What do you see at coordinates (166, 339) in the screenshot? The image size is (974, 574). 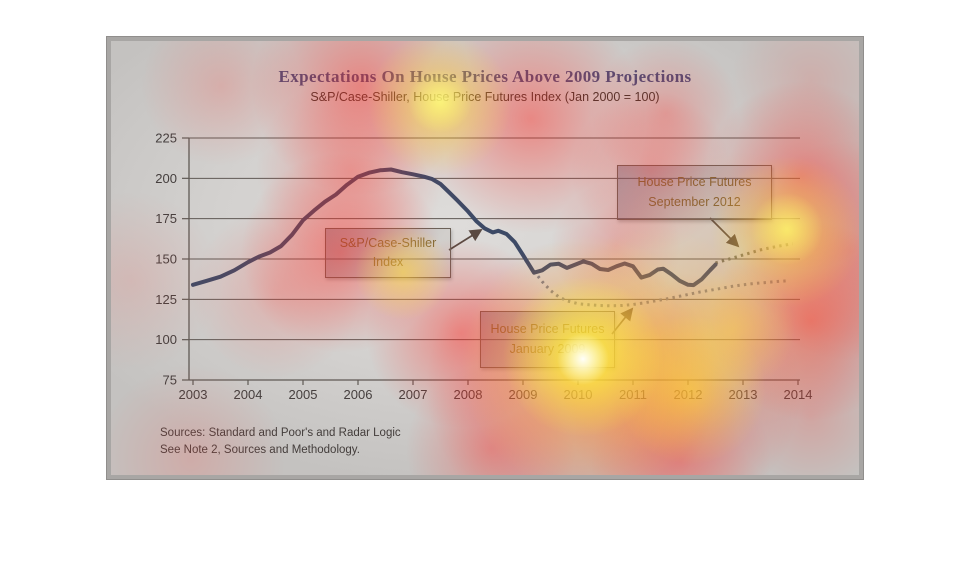 I see `y-tick-label: 100` at bounding box center [166, 339].